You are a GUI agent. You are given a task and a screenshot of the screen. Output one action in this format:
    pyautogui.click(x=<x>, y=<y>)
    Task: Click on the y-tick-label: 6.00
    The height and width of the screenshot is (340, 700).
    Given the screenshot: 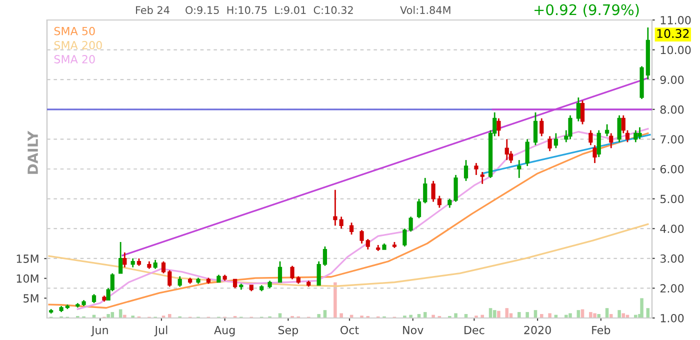 What is the action you would take?
    pyautogui.click(x=672, y=169)
    